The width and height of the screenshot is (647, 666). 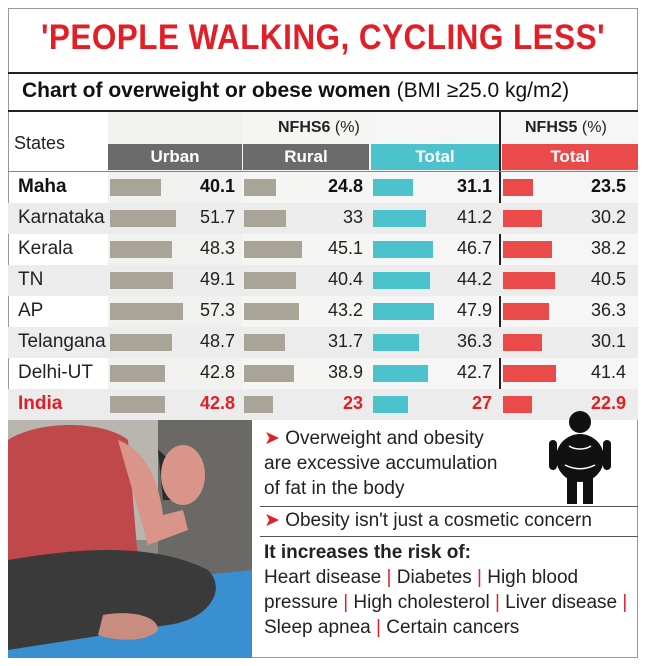 What do you see at coordinates (421, 590) in the screenshot?
I see `risk-item: High blood pressure` at bounding box center [421, 590].